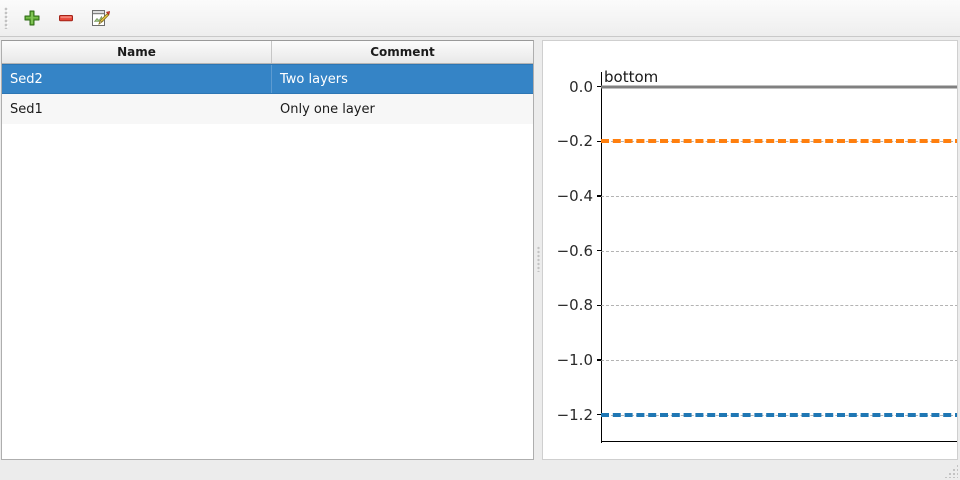 The image size is (960, 480). I want to click on splitter-grip-icon, so click(538, 258).